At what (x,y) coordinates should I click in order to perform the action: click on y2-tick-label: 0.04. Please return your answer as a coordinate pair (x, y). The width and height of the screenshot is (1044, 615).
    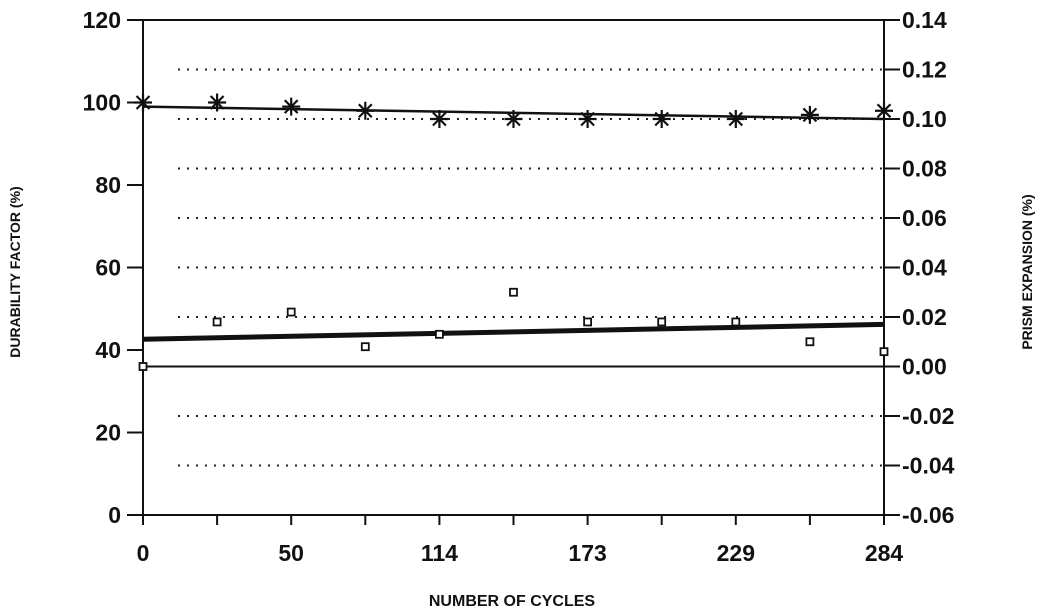
    Looking at the image, I should click on (924, 268).